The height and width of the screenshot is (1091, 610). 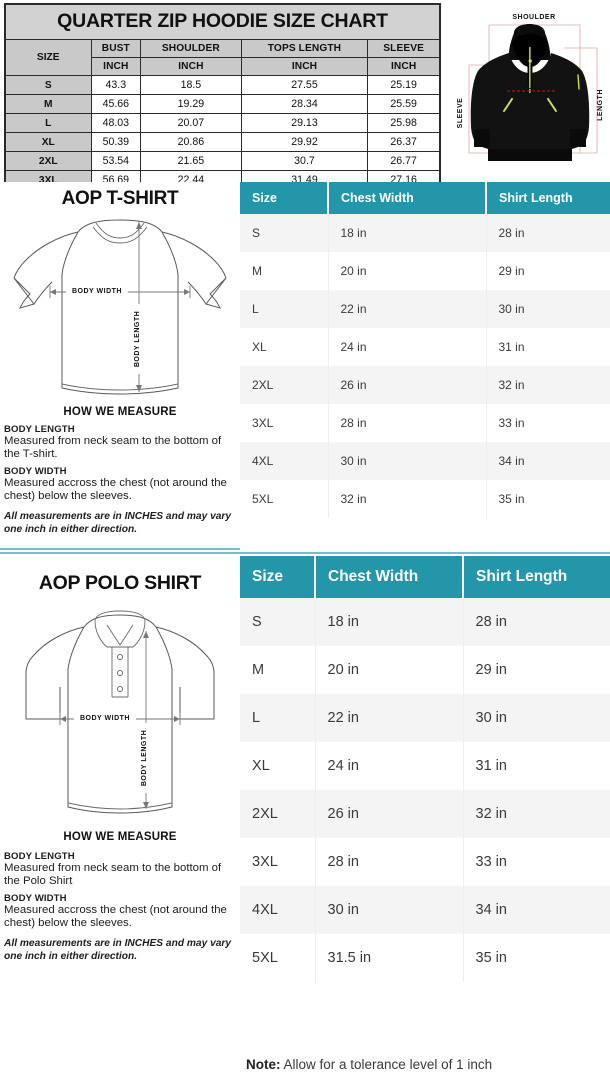 I want to click on polo-how-we-measure: HOW WE MEASURE, so click(x=120, y=837).